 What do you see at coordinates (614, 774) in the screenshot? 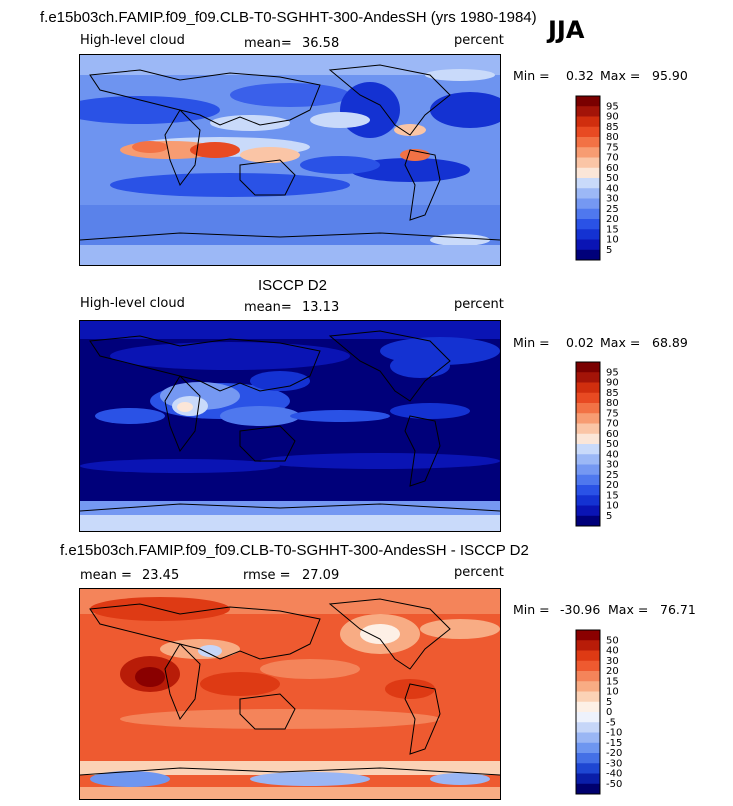
I see `colorbar-tick-label: -40` at bounding box center [614, 774].